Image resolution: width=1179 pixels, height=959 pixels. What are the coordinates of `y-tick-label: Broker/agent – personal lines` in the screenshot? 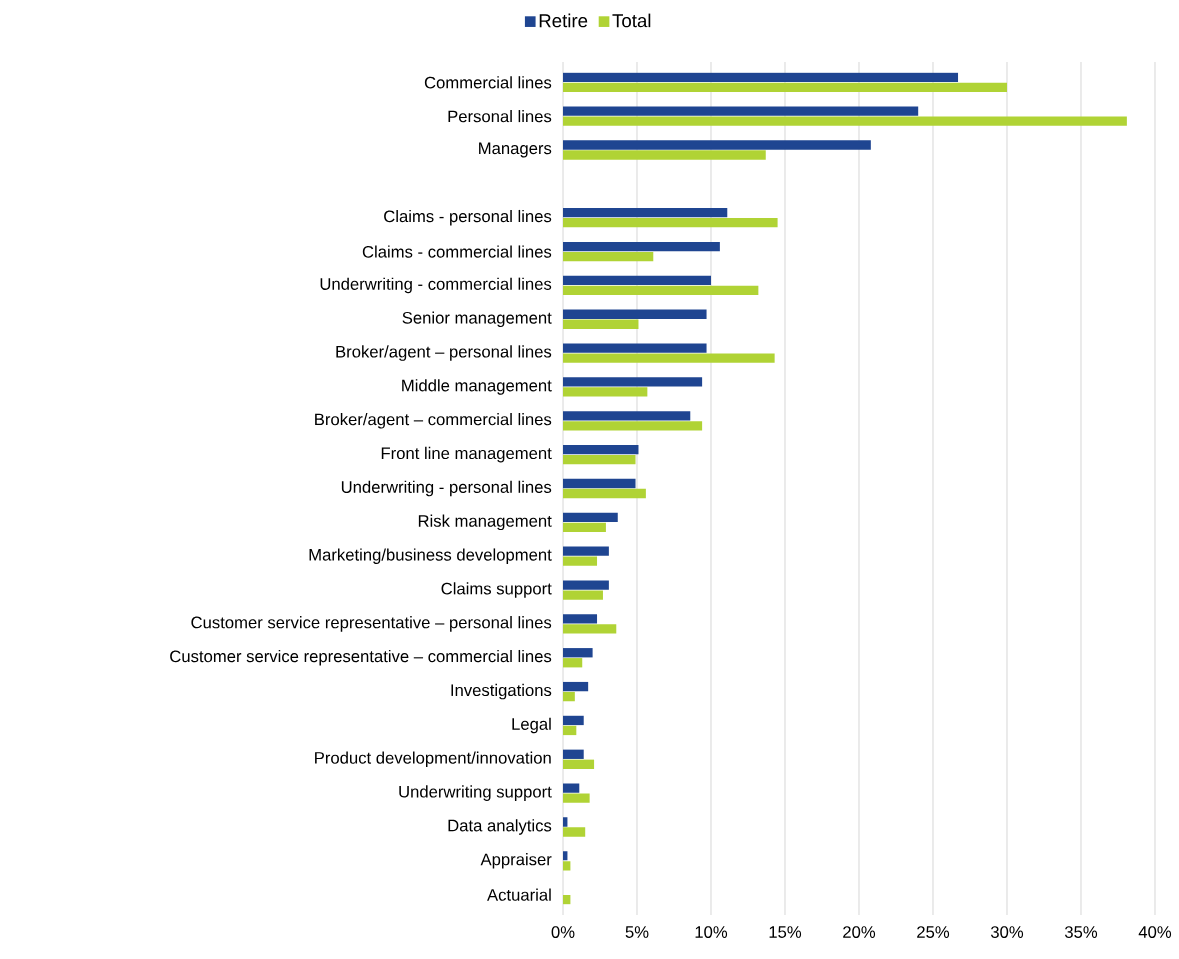 It's located at (444, 353).